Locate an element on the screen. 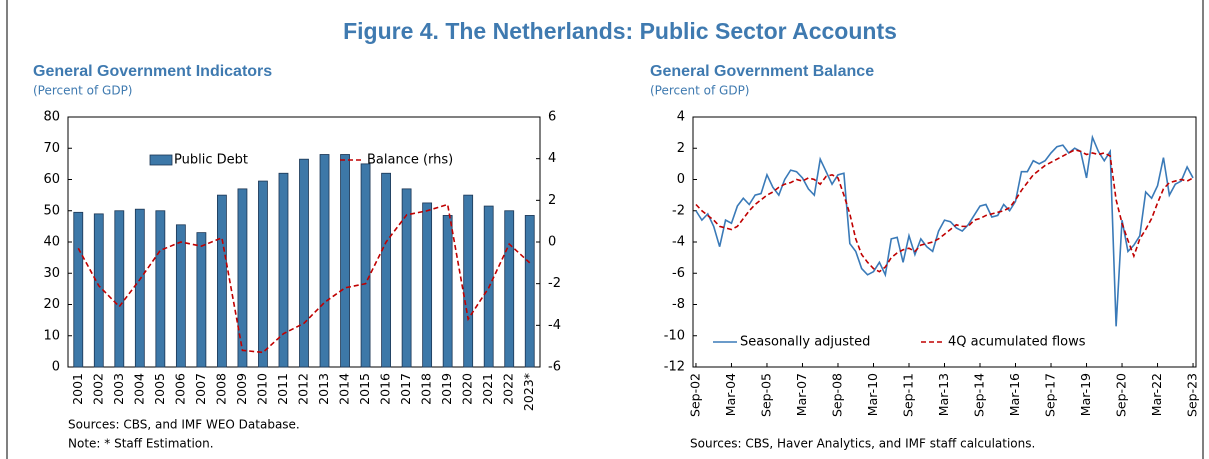 The image size is (1209, 459). y-tick-label: 80 is located at coordinates (51, 117).